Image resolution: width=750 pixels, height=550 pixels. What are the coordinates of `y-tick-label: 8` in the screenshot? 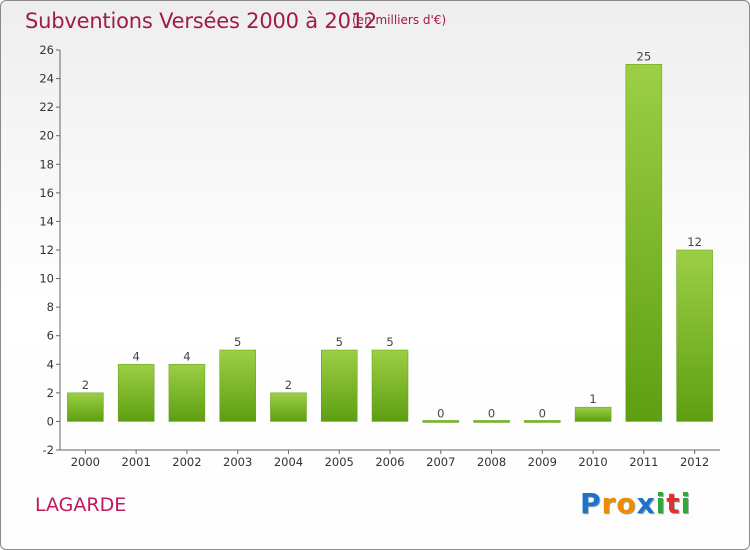 It's located at (50, 307).